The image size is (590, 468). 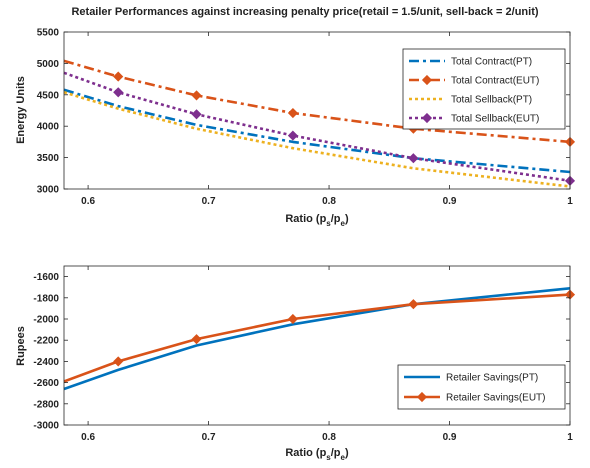 I want to click on rupees-legend-label: Retailer Savings(PT), so click(x=492, y=378).